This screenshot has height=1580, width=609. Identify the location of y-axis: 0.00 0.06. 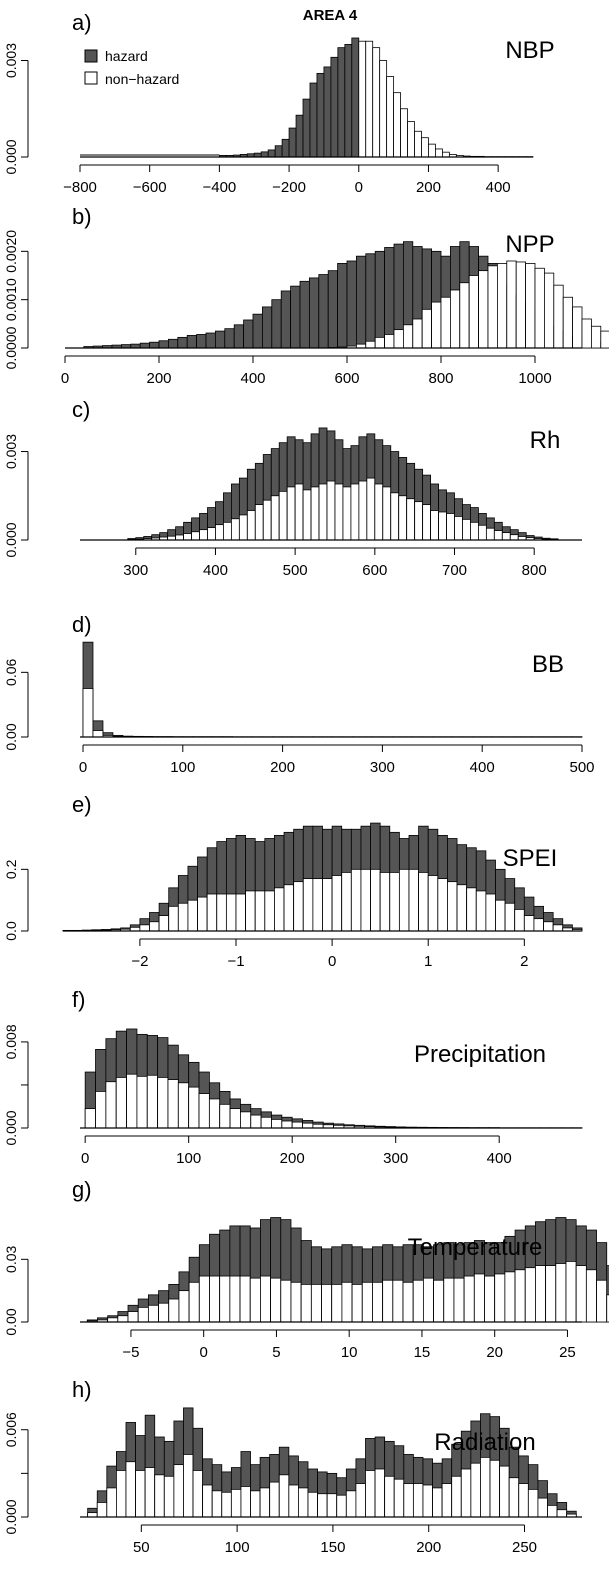
(16, 704).